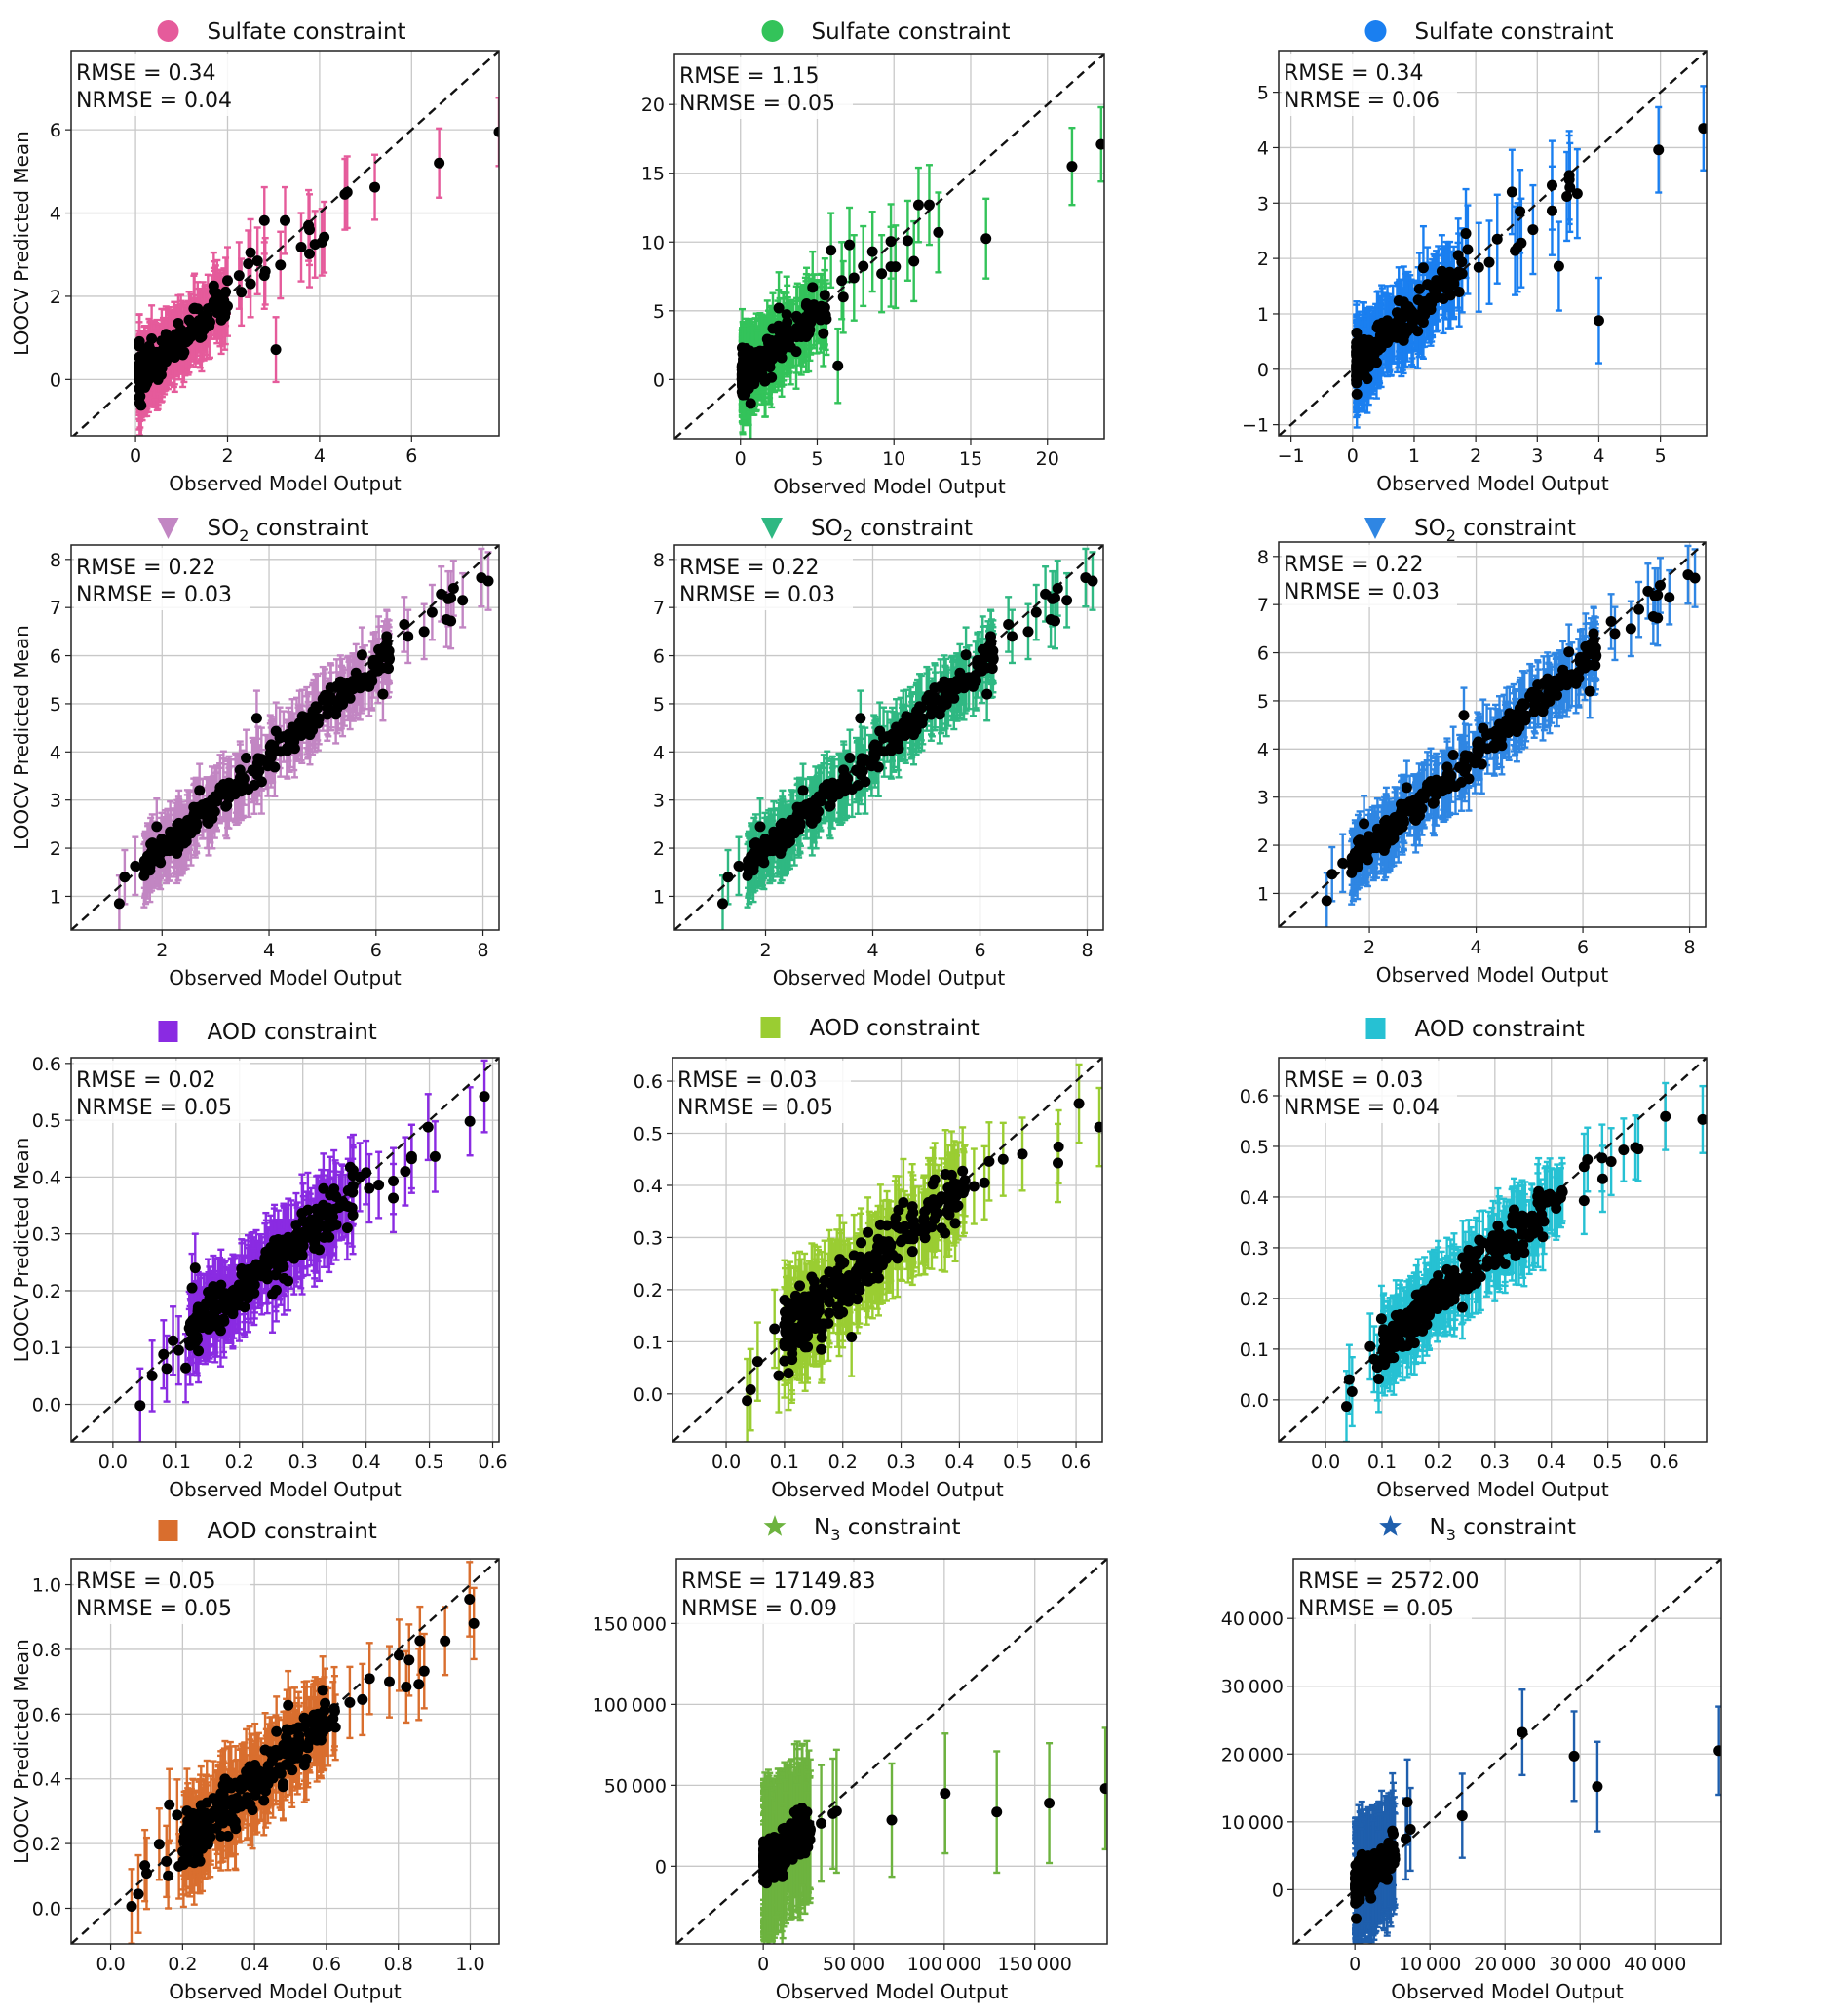 This screenshot has height=2016, width=1844. I want to click on x-tick-label: 4, so click(872, 950).